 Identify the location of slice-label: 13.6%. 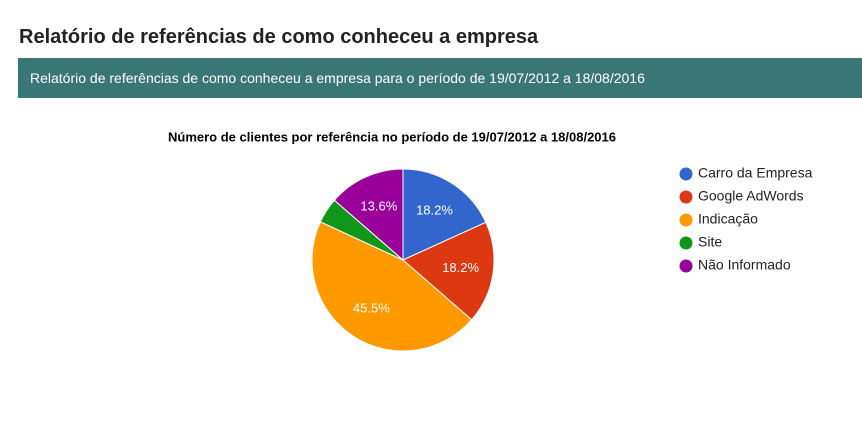
(378, 205).